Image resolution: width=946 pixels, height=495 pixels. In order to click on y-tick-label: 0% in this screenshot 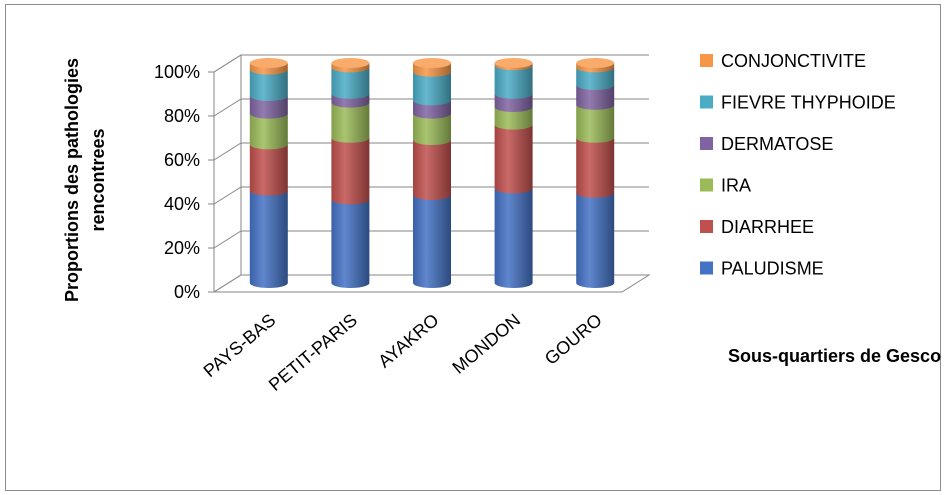, I will do `click(187, 292)`.